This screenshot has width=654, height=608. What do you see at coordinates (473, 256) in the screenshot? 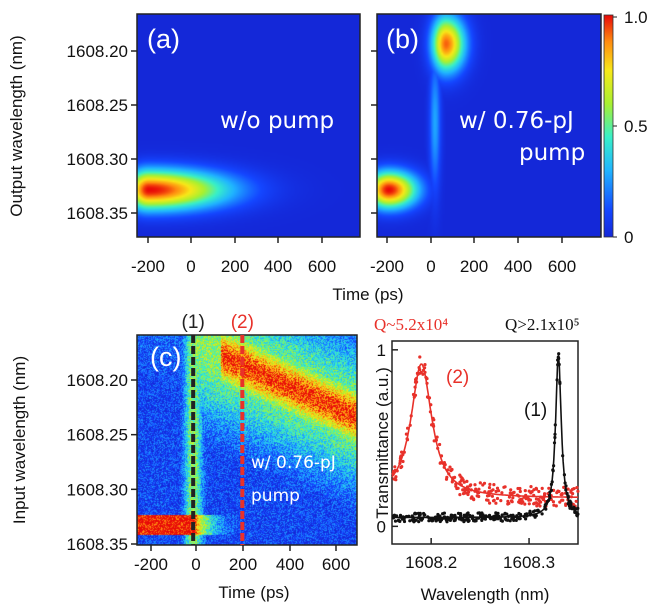
I see `panel-b-xticks: -200 0 200 400 600` at bounding box center [473, 256].